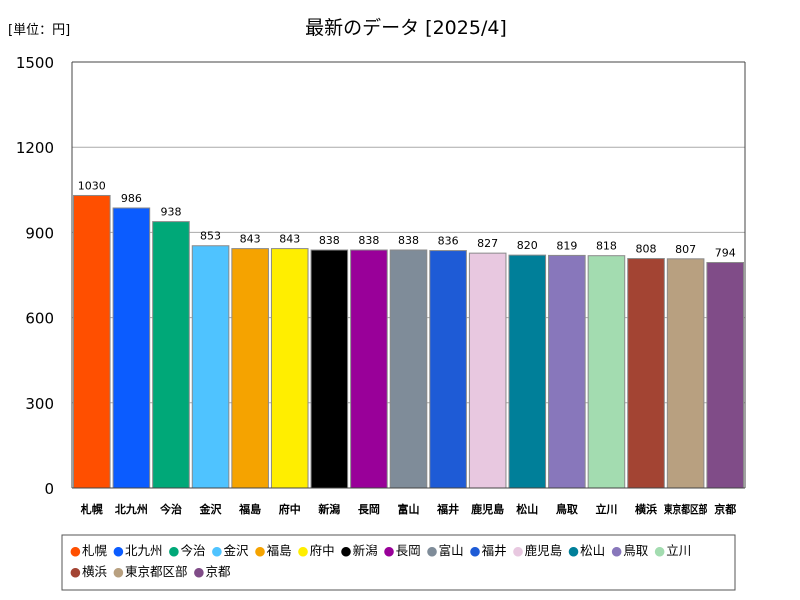  I want to click on legend-item: ● 北九州, so click(138, 550).